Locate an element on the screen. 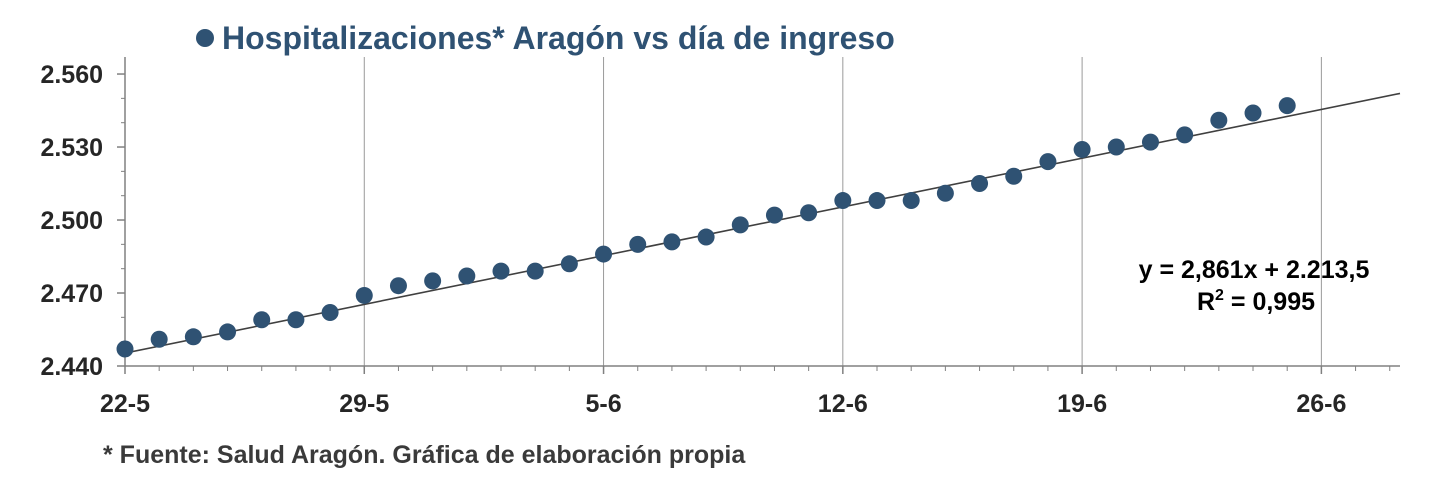 Image resolution: width=1451 pixels, height=493 pixels. y-tick-label: 2.530 is located at coordinates (71, 148).